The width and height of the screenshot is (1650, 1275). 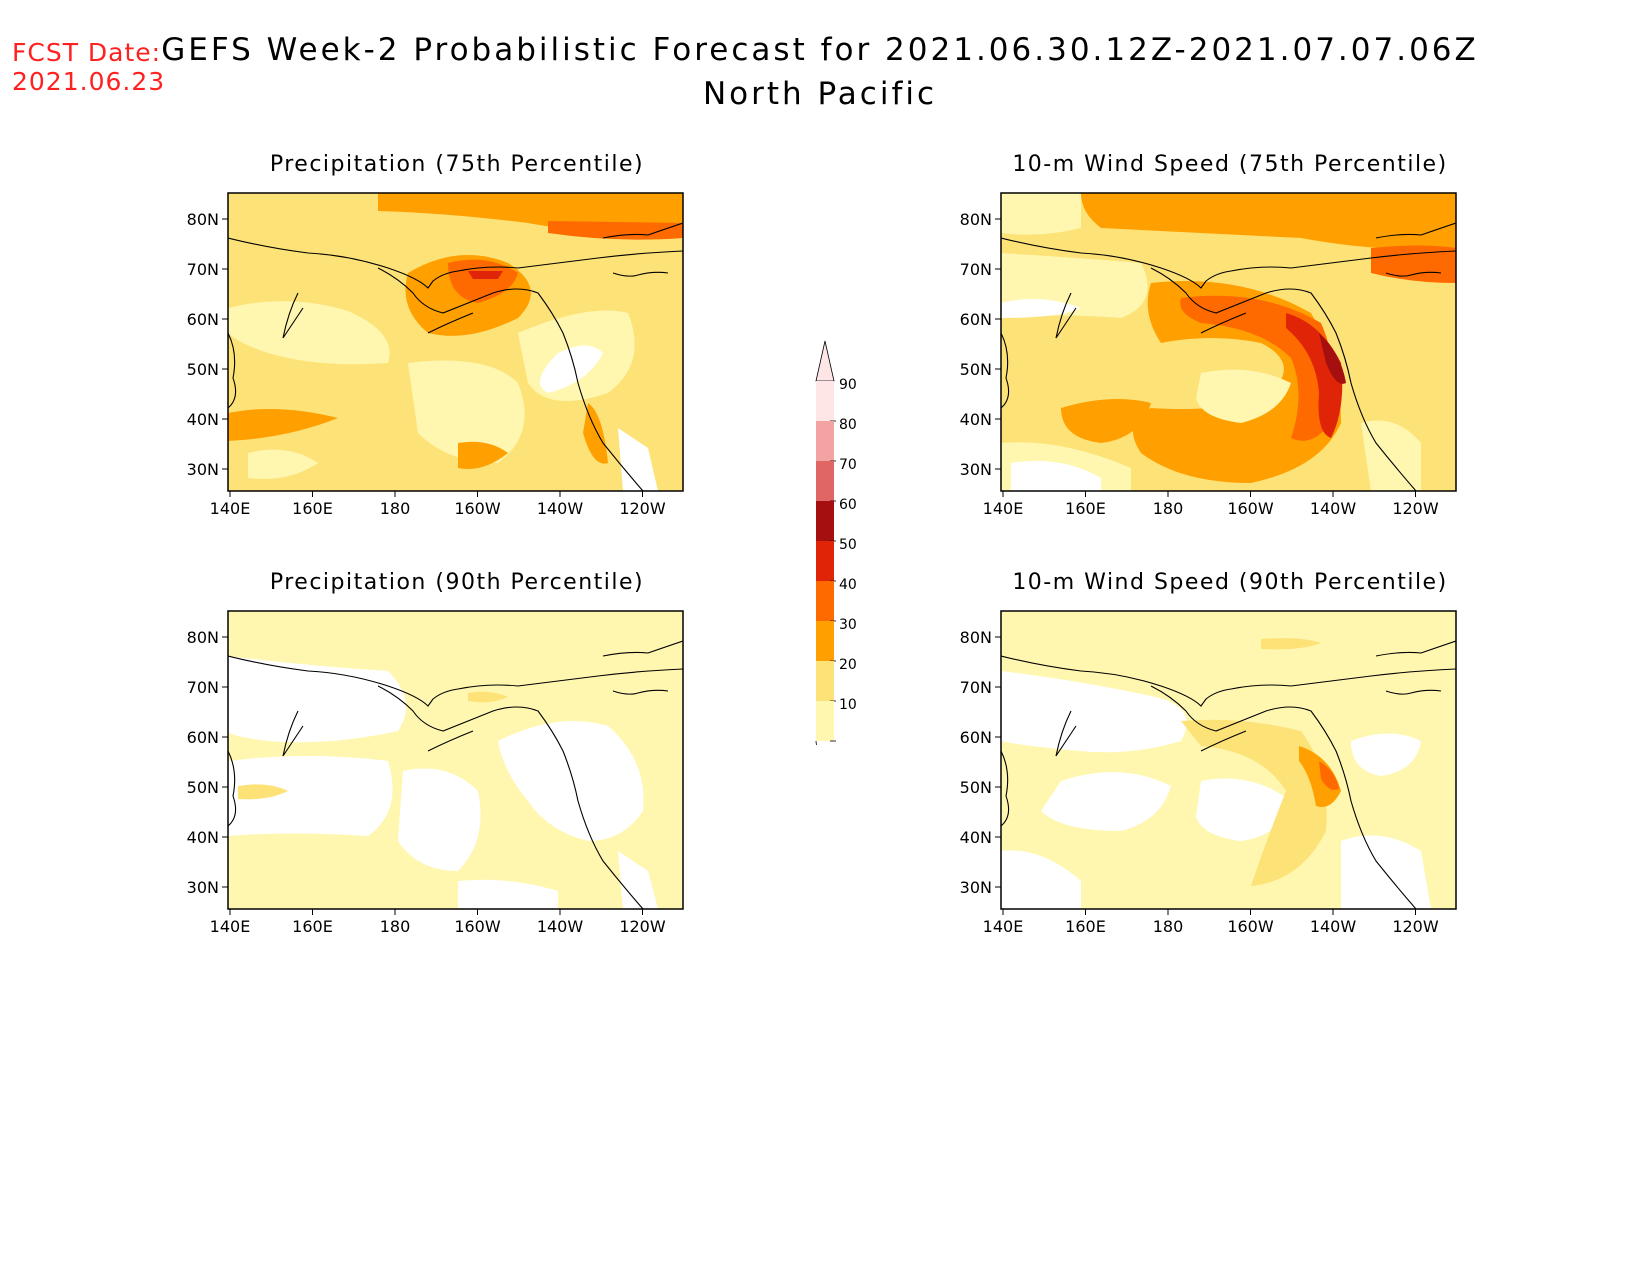 I want to click on fcst-date-label: FCST Date:, so click(x=87, y=52).